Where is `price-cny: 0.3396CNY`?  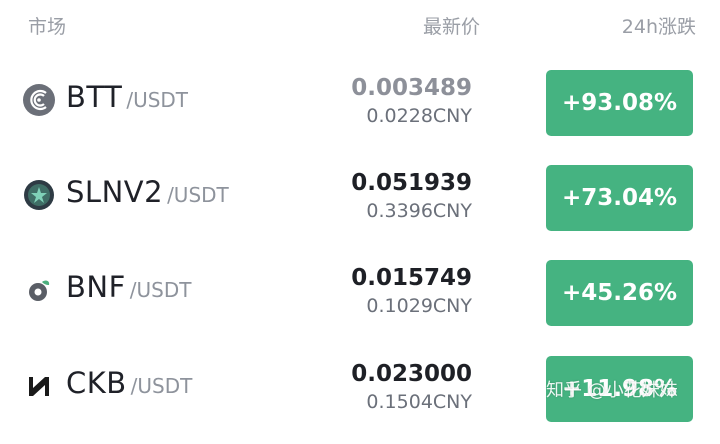
price-cny: 0.3396CNY is located at coordinates (419, 211).